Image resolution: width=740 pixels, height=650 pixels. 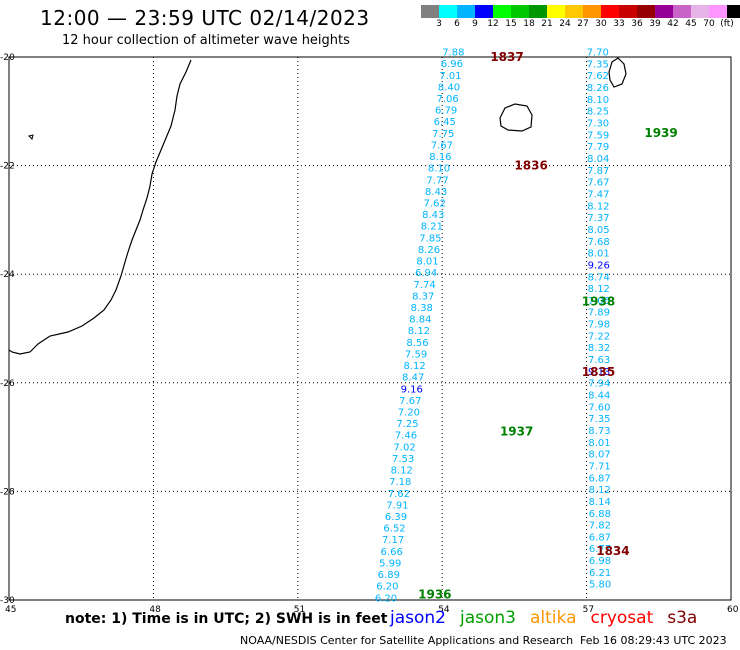 I want to click on legend-label: 24, so click(x=565, y=24).